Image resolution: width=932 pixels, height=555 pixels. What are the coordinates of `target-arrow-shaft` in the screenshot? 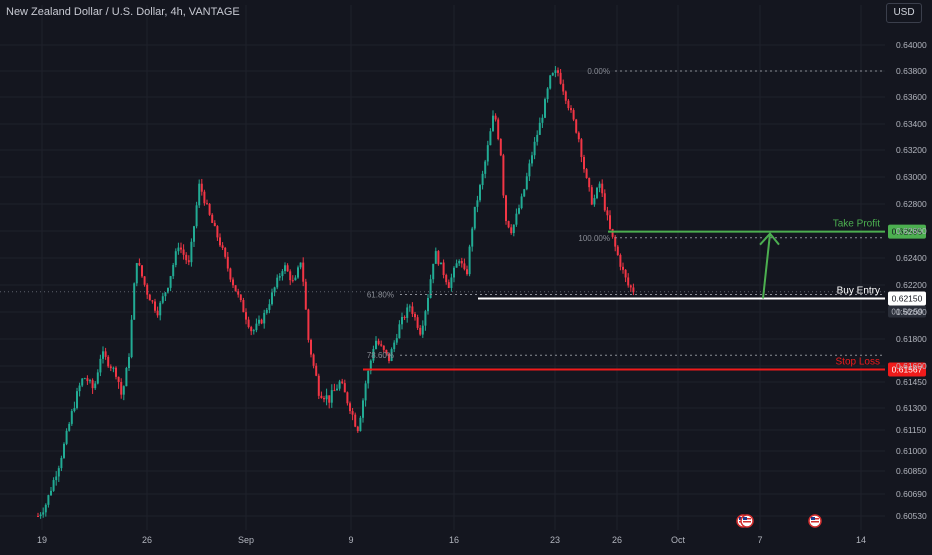 It's located at (766, 266).